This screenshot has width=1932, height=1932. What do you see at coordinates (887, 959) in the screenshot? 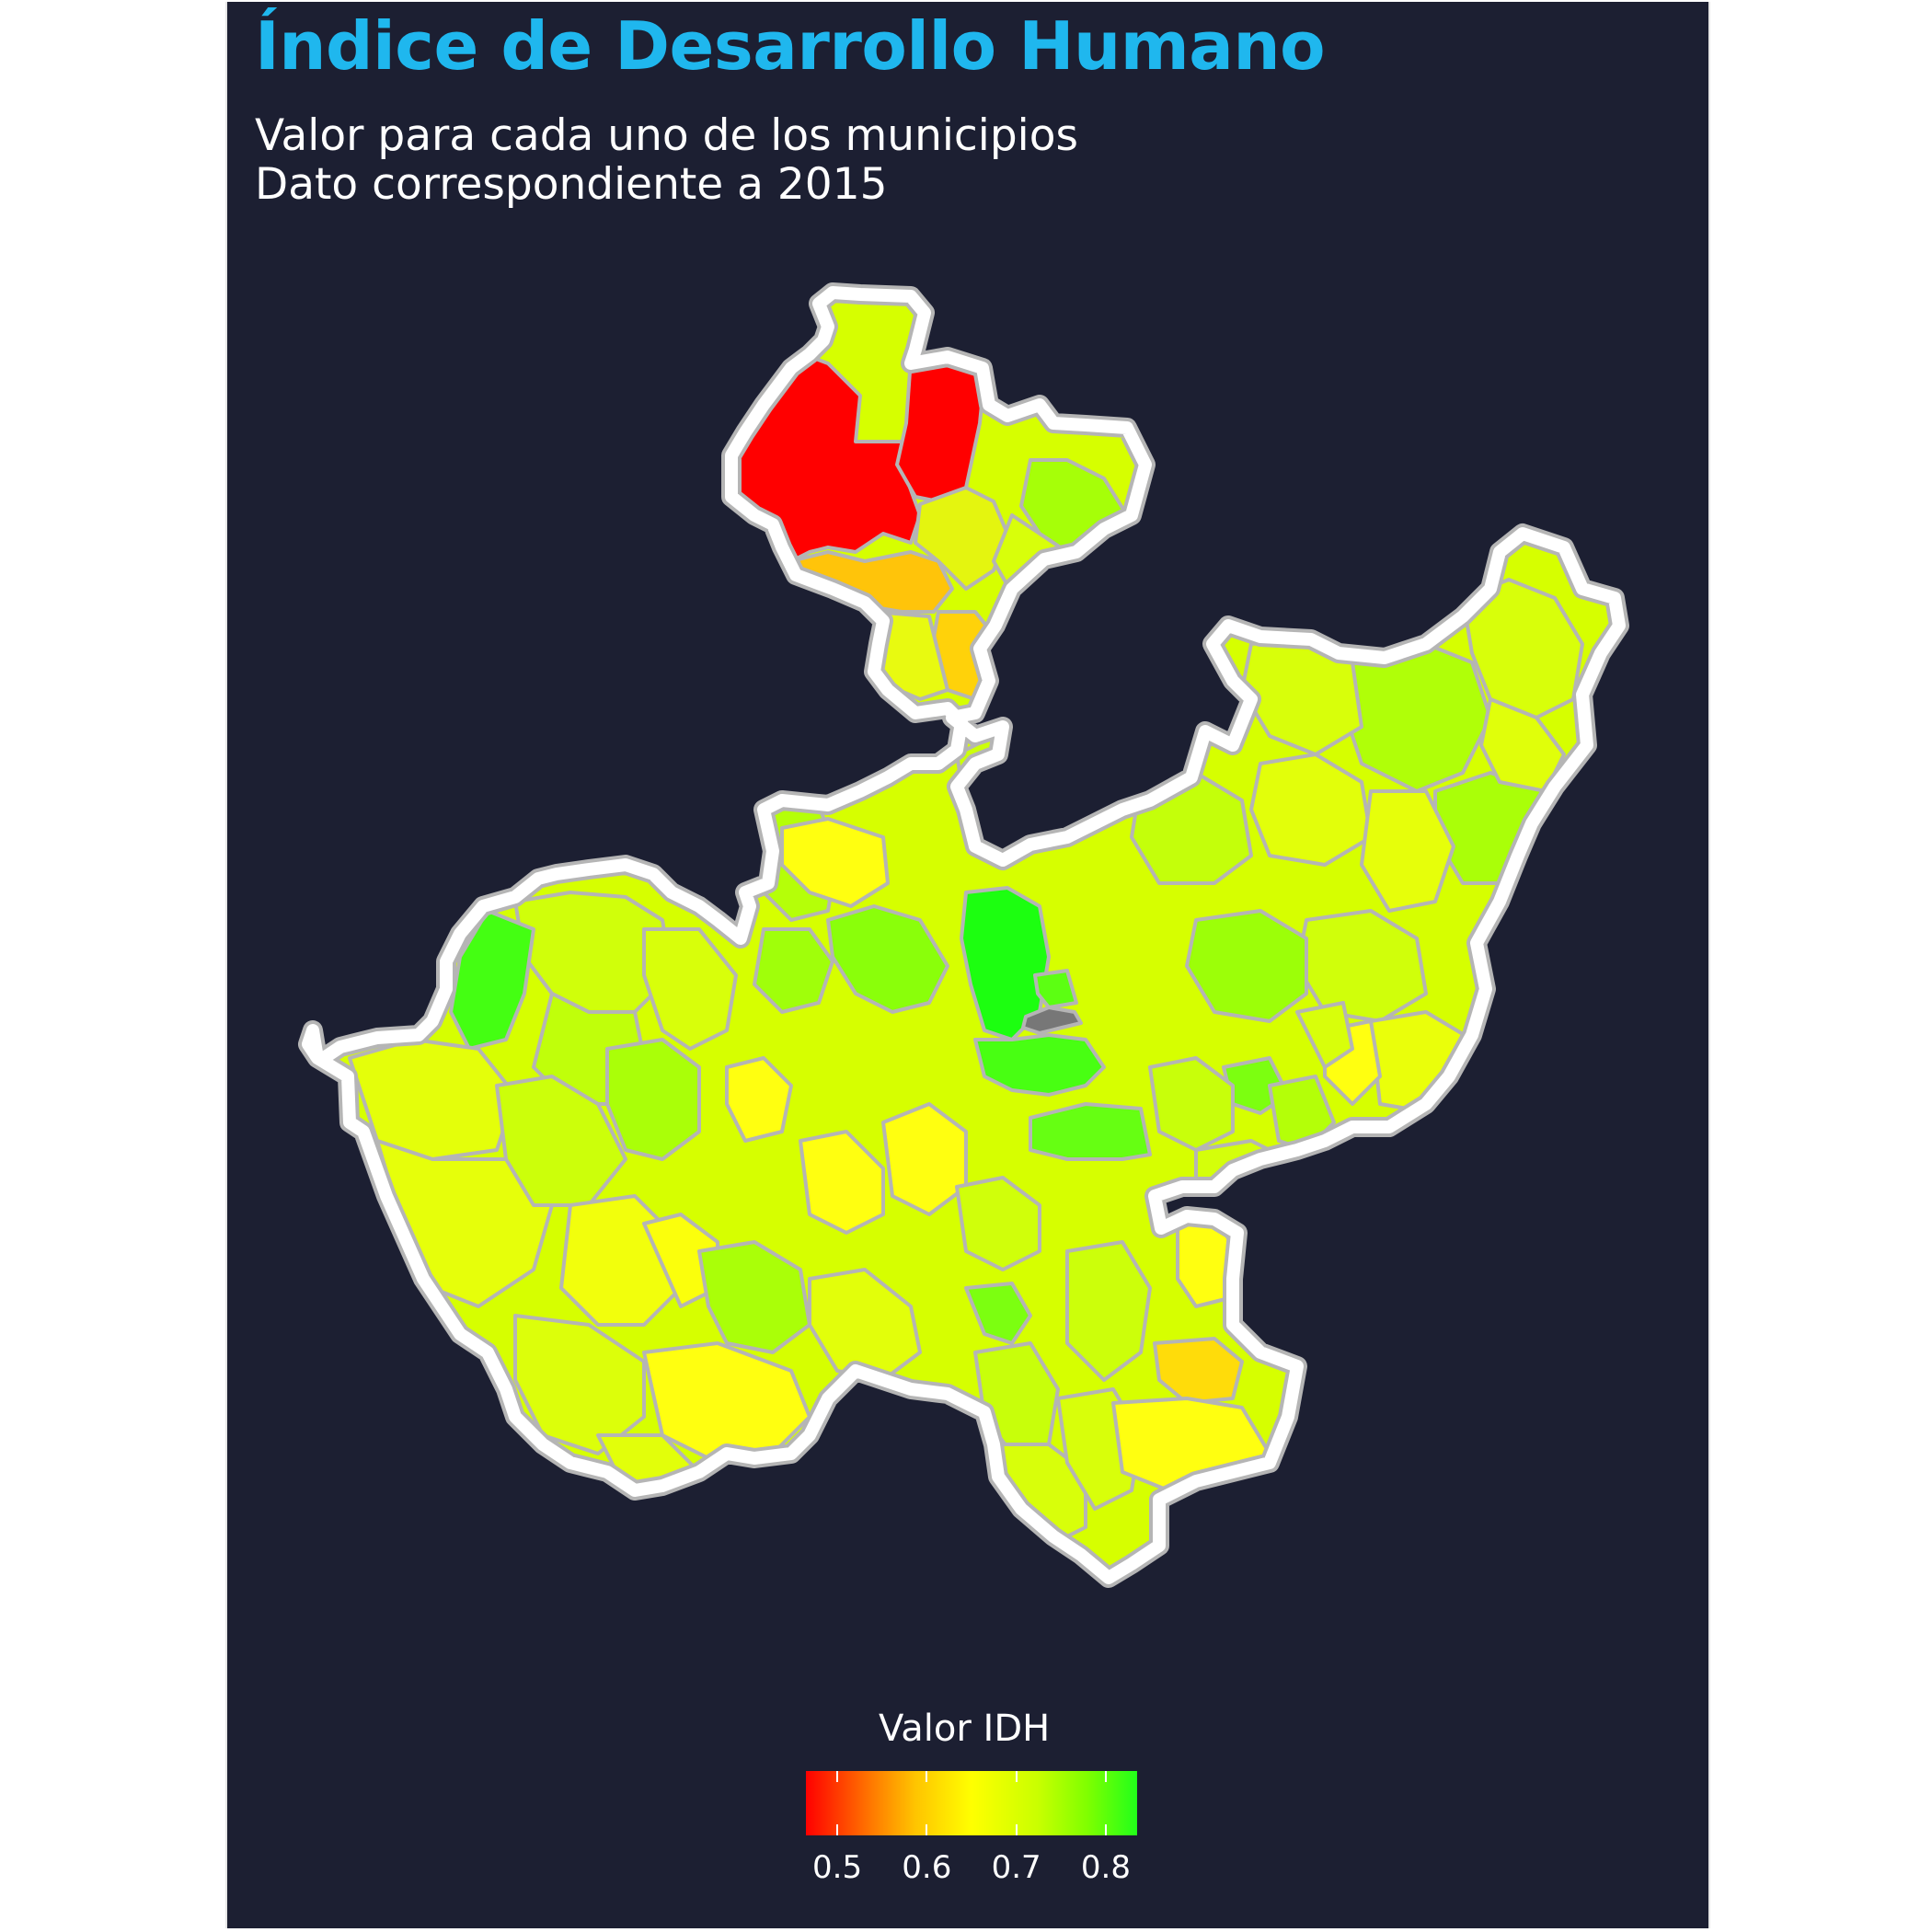
I see `municipality-tequila` at bounding box center [887, 959].